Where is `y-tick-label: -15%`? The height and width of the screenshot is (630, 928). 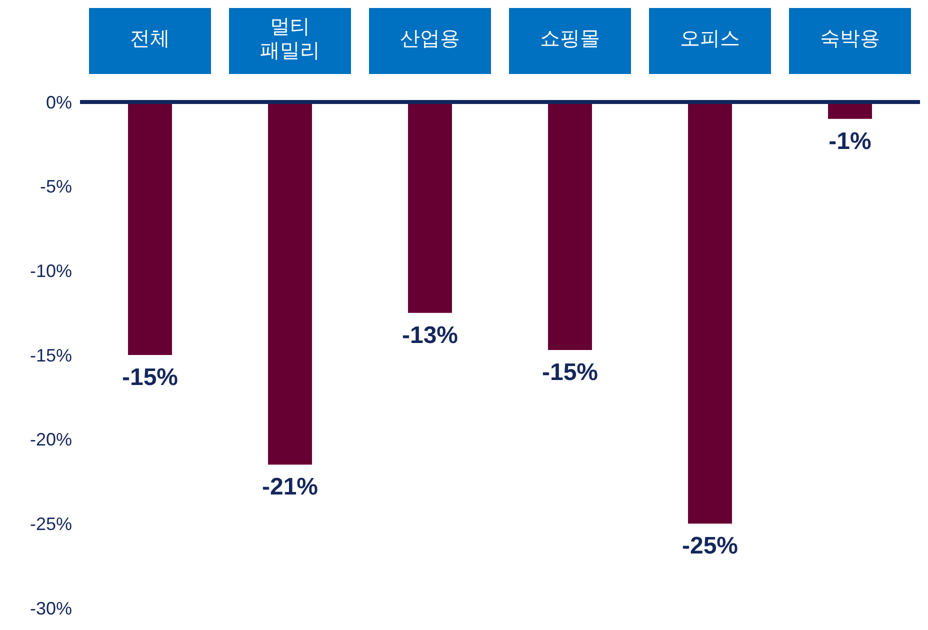
y-tick-label: -15% is located at coordinates (51, 355).